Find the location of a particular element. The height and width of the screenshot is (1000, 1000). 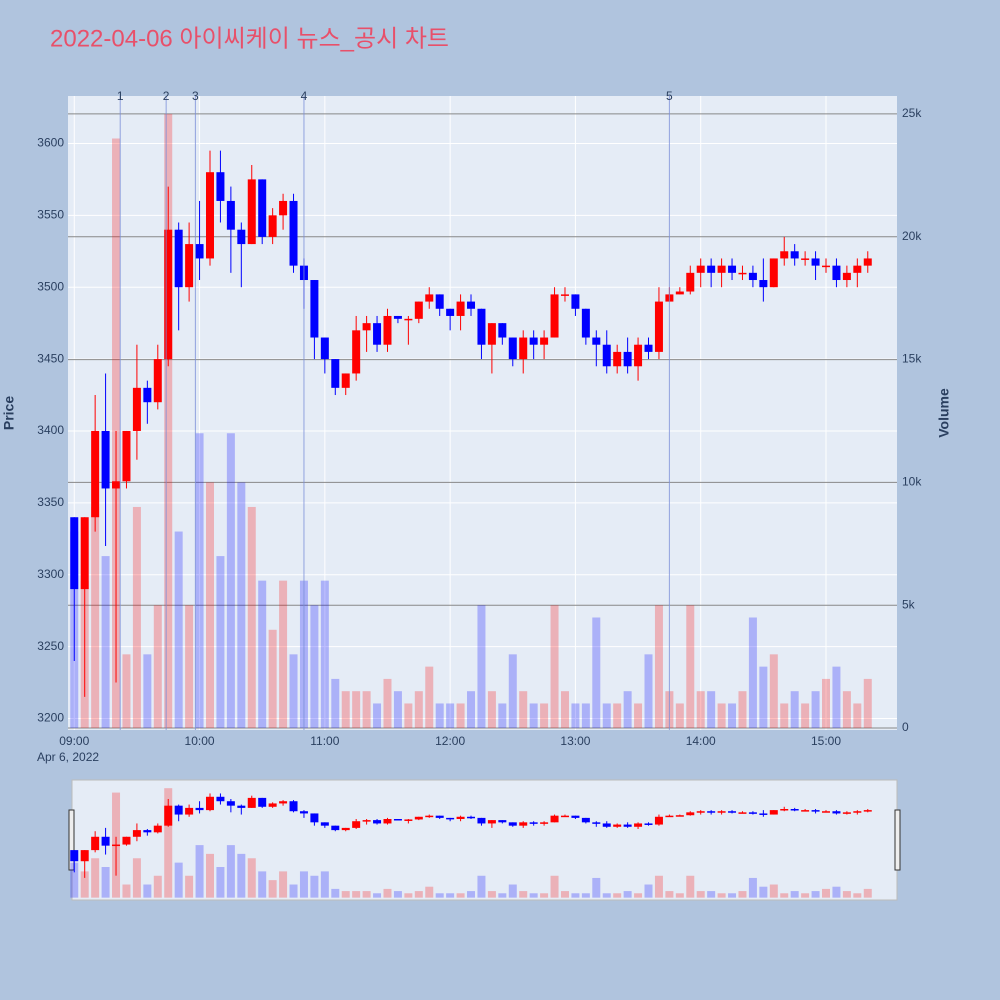

event-label: 1 is located at coordinates (120, 96).